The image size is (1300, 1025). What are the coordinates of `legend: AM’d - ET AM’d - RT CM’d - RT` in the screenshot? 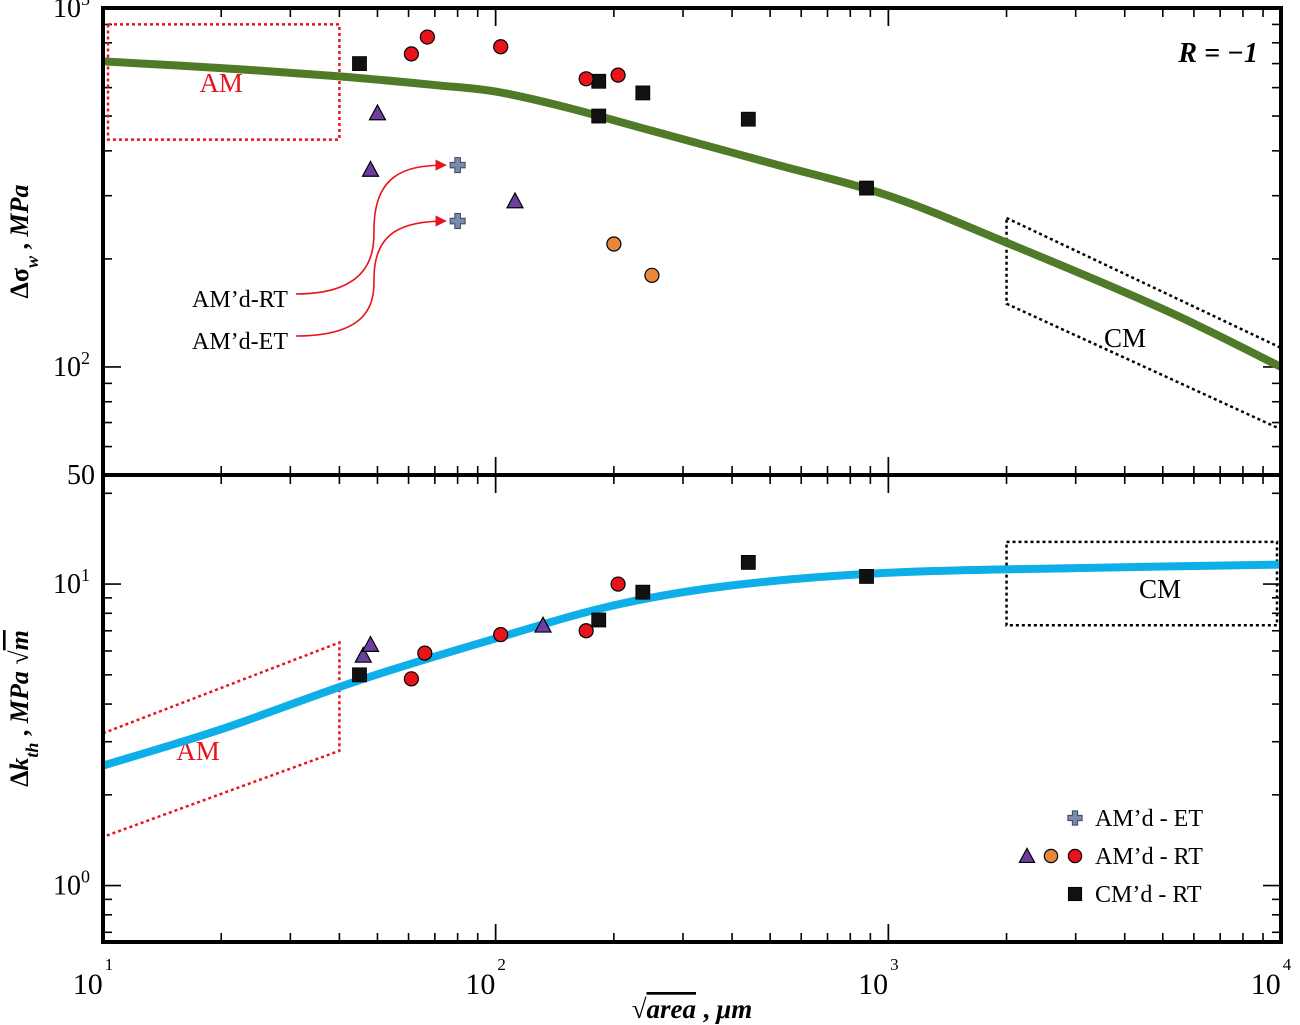 It's located at (1110, 857).